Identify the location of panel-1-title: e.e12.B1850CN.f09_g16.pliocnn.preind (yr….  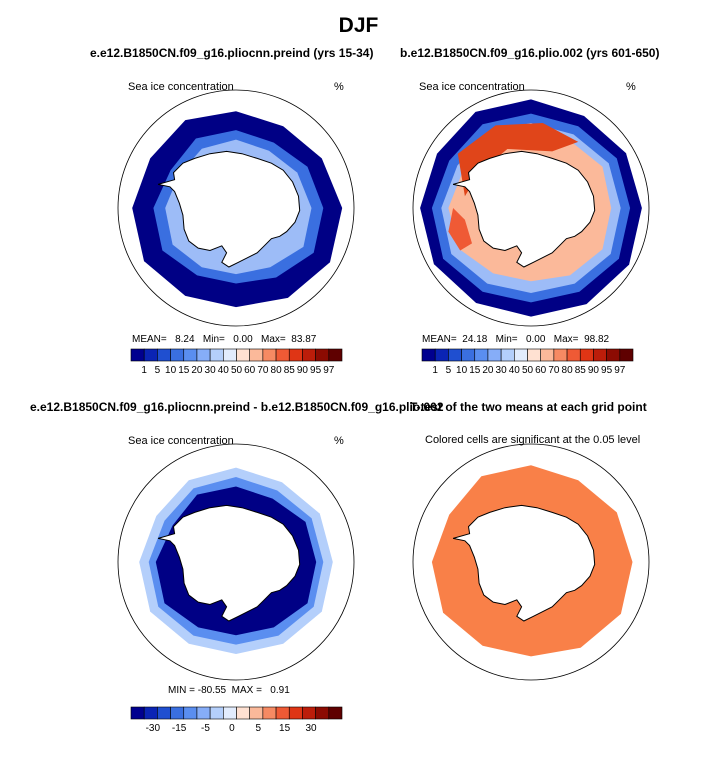
(232, 53).